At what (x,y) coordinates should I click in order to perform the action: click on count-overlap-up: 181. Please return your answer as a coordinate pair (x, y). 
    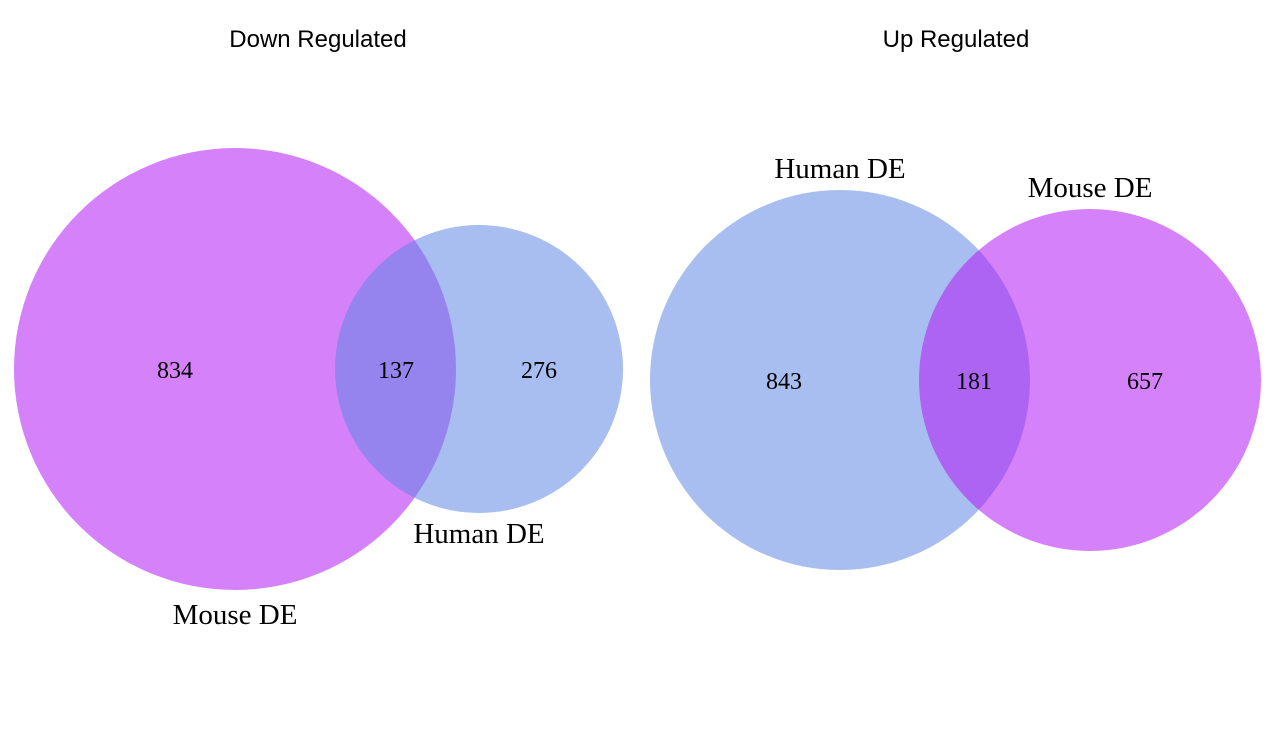
    Looking at the image, I should click on (974, 382).